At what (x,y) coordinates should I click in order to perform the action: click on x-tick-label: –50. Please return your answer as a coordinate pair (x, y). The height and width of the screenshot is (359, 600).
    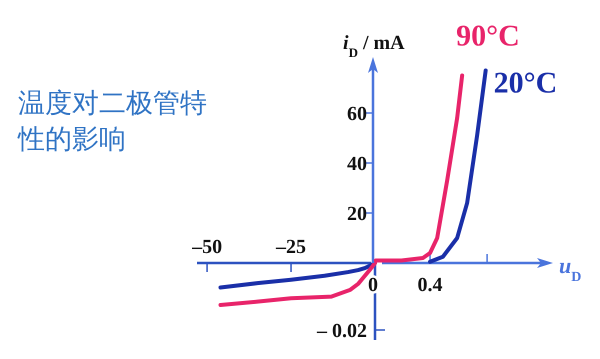
    Looking at the image, I should click on (206, 247).